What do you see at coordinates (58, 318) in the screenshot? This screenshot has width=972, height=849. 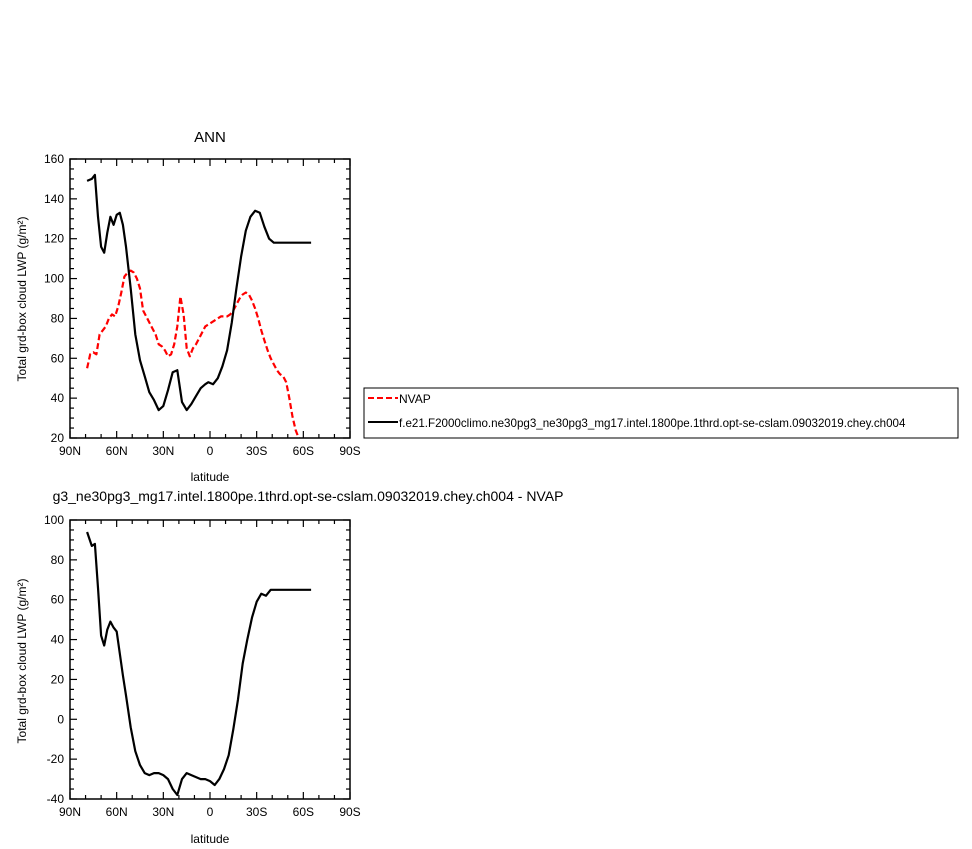 I see `y-tick-label-0-3: 80` at bounding box center [58, 318].